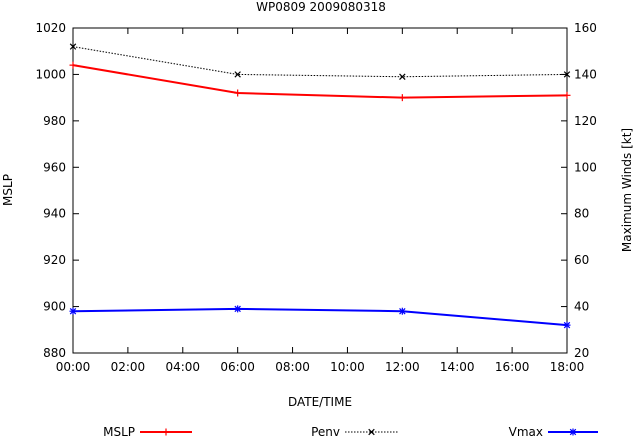 This screenshot has width=635, height=437. What do you see at coordinates (581, 260) in the screenshot?
I see `y2-tick-label: 60` at bounding box center [581, 260].